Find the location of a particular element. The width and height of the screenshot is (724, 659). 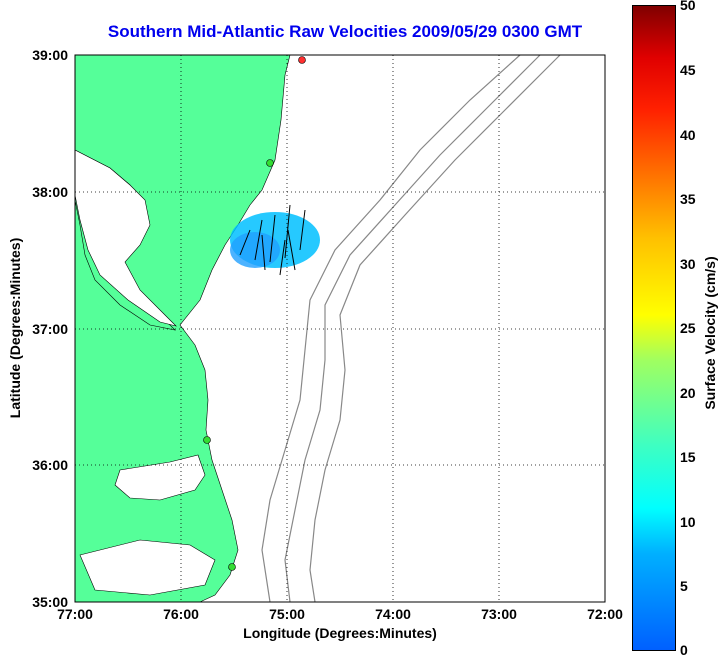

x-tick-label: 77:00 is located at coordinates (75, 614).